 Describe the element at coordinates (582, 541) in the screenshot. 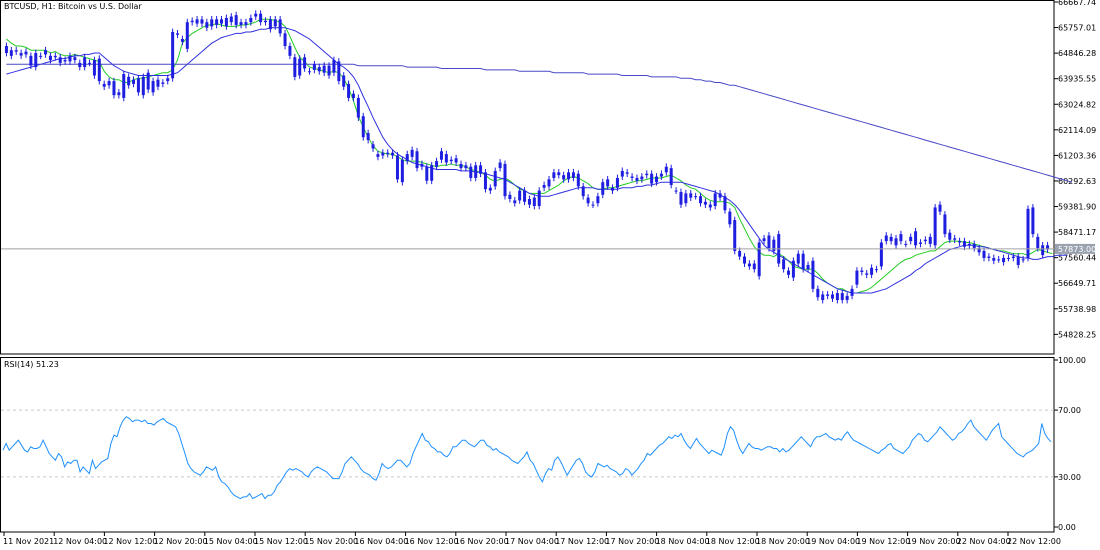

I see `time-tick-label: 17 Nov 12:00` at that location.